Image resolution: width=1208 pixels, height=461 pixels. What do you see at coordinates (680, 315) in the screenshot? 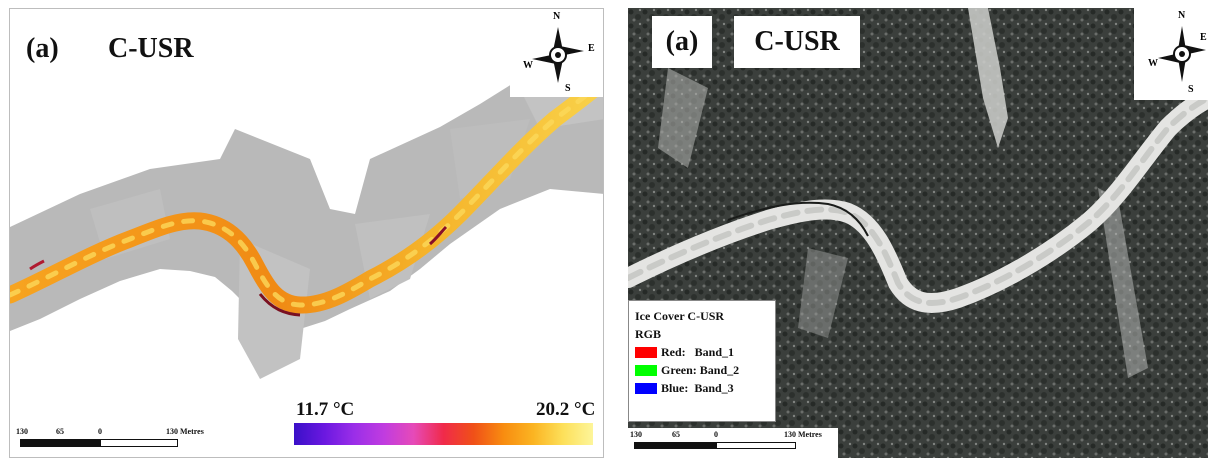
I see `legend-title: Ice Cover C-USR` at bounding box center [680, 315].